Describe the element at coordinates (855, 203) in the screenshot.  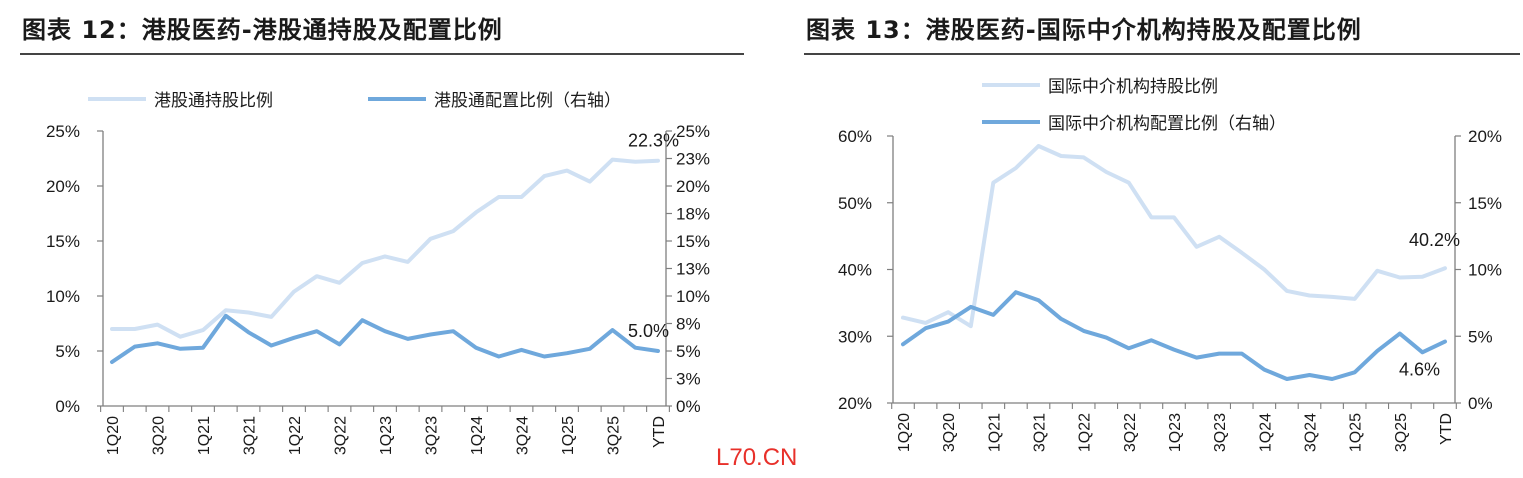
I see `left-y-tick-label: 50%` at that location.